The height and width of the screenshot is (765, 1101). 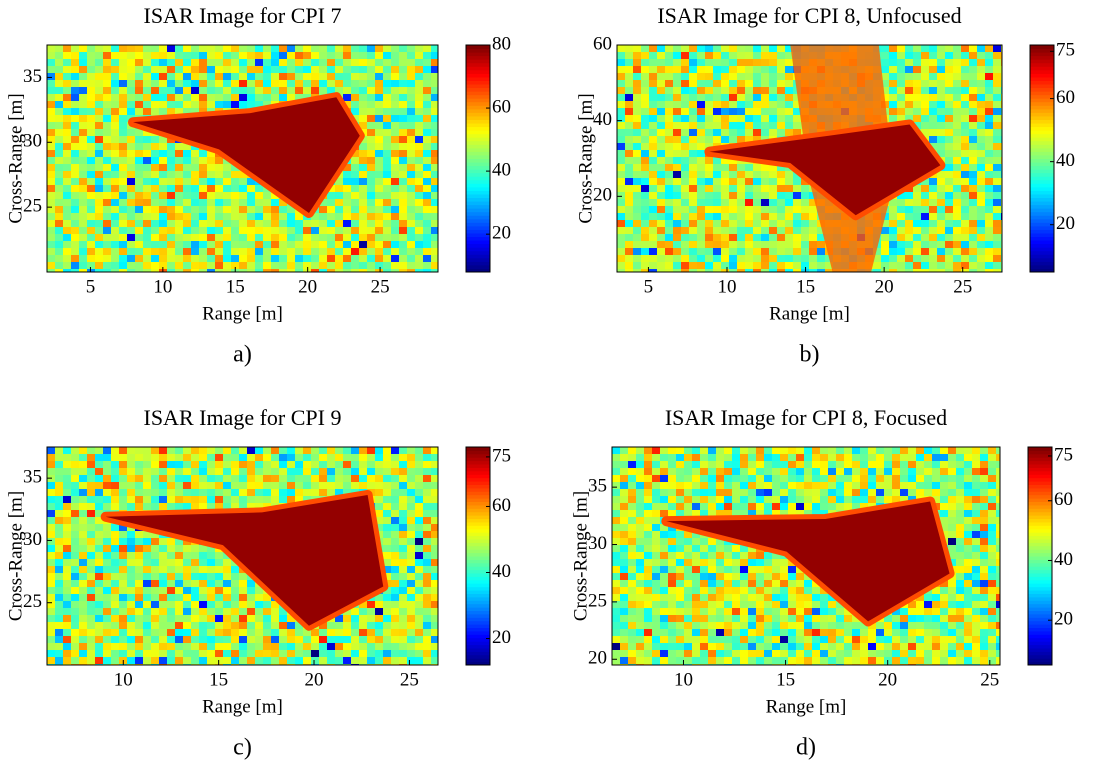 What do you see at coordinates (307, 286) in the screenshot?
I see `x-tick-label: 20` at bounding box center [307, 286].